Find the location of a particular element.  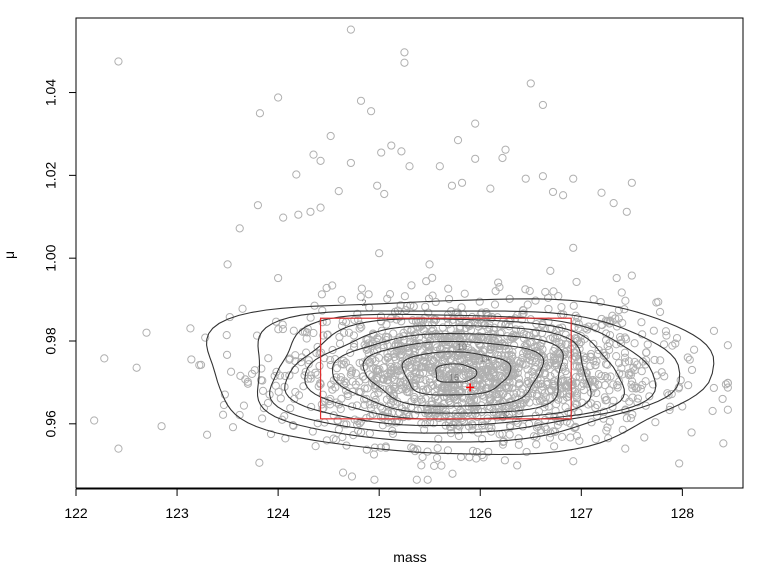

y-tick-label: 1.00 is located at coordinates (51, 257).